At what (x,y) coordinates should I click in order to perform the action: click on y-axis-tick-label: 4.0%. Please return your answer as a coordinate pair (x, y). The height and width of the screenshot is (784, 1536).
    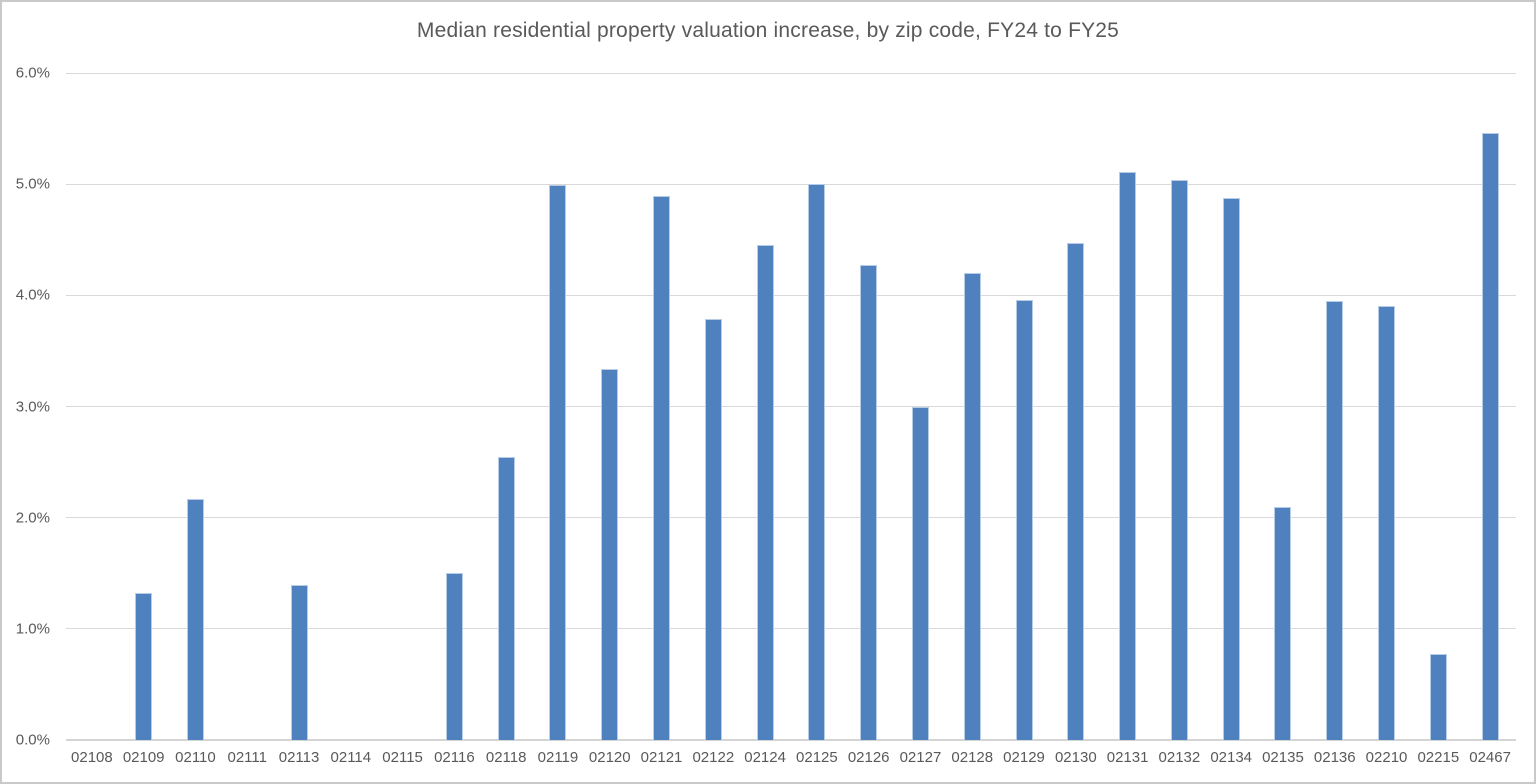
    Looking at the image, I should click on (32, 295).